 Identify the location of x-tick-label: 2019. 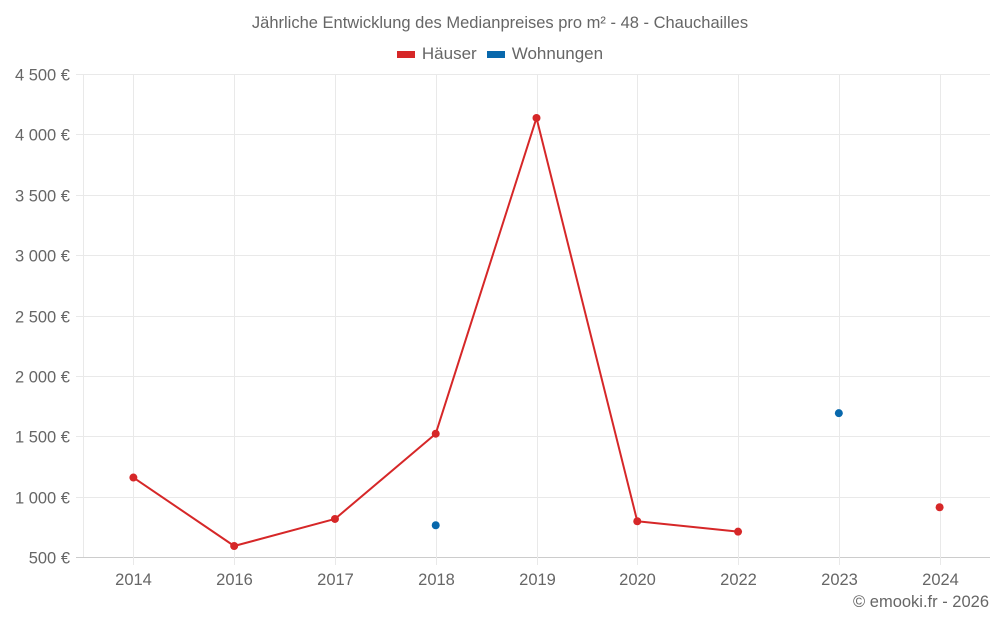
(537, 580).